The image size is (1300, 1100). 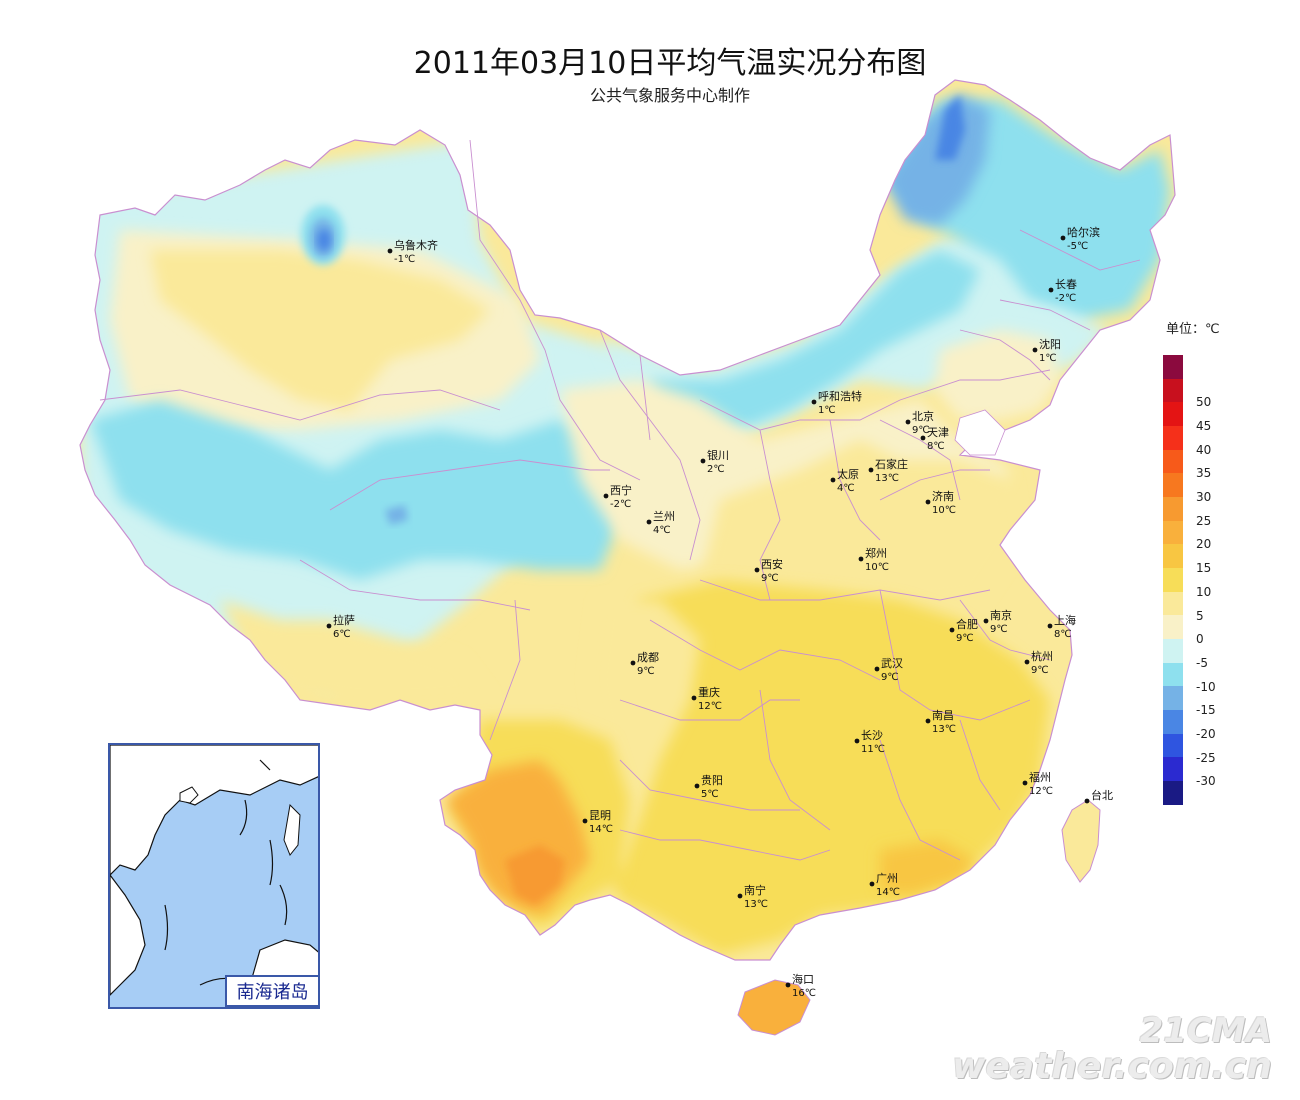 I want to click on city-marker: 长春 -2℃, so click(x=1062, y=291).